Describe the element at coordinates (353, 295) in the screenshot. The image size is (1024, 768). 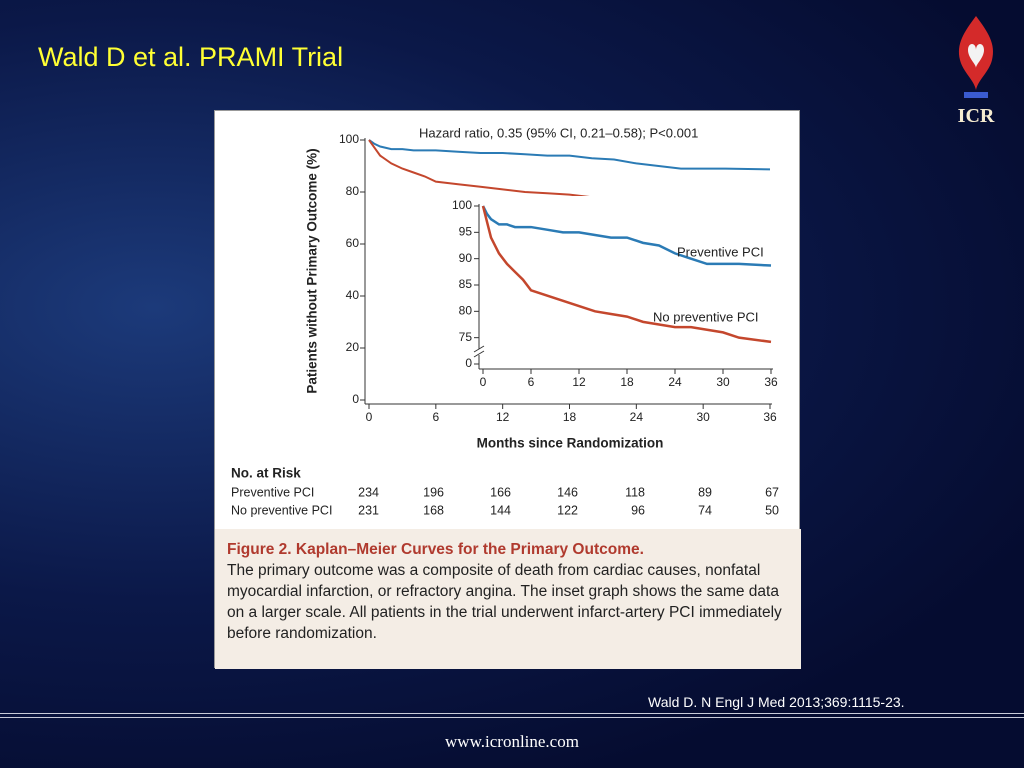
I see `y-tick-label: 40` at that location.